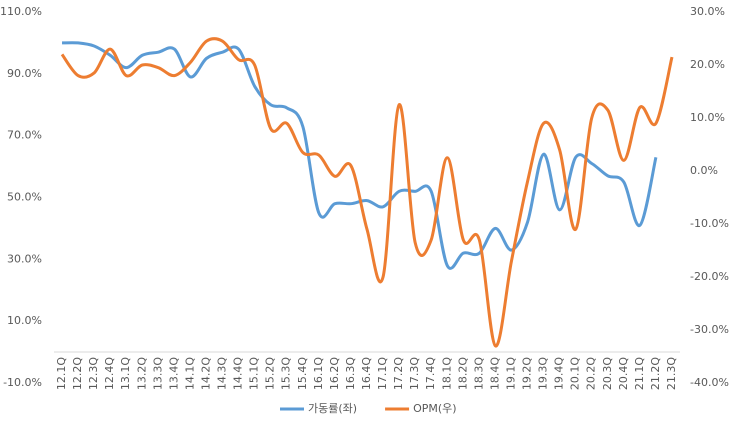 The width and height of the screenshot is (733, 425). Describe the element at coordinates (350, 373) in the screenshot. I see `x-tick-label: 16.3Q` at that location.